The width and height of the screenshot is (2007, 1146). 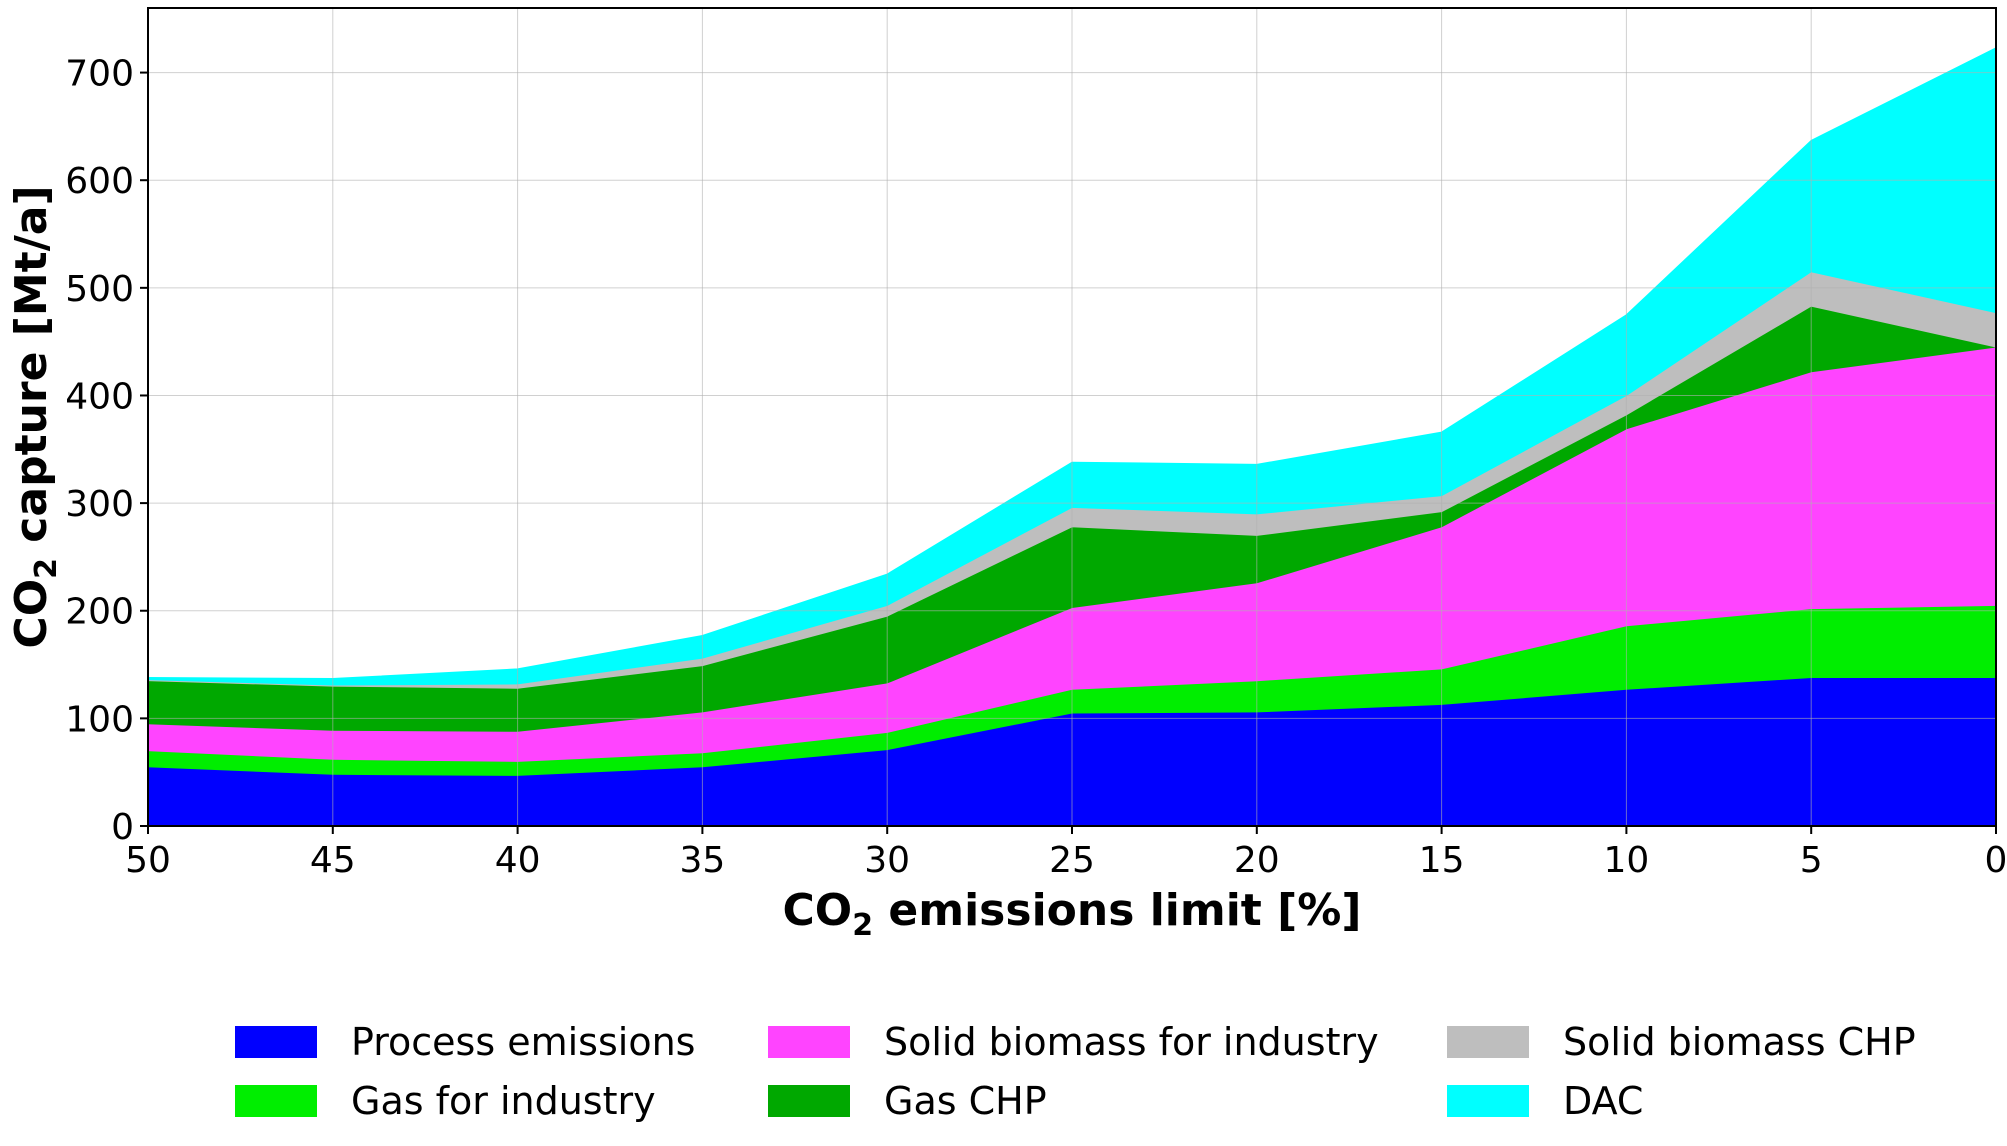 I want to click on y-tick-label: 700, so click(x=99, y=74).